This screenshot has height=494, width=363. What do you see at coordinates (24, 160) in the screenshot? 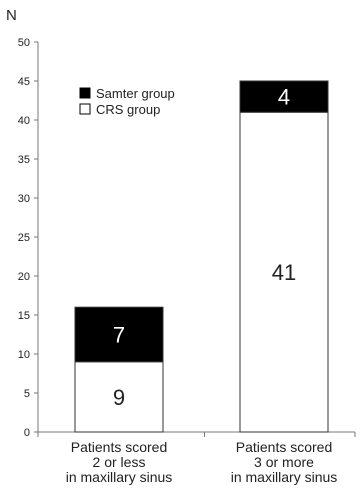
I see `y-tick-label: 35` at bounding box center [24, 160].